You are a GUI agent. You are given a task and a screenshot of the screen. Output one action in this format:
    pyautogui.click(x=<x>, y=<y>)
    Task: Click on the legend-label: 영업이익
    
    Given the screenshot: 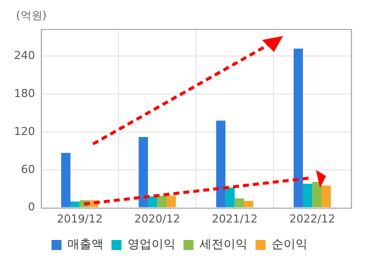 What is the action you would take?
    pyautogui.click(x=152, y=244)
    